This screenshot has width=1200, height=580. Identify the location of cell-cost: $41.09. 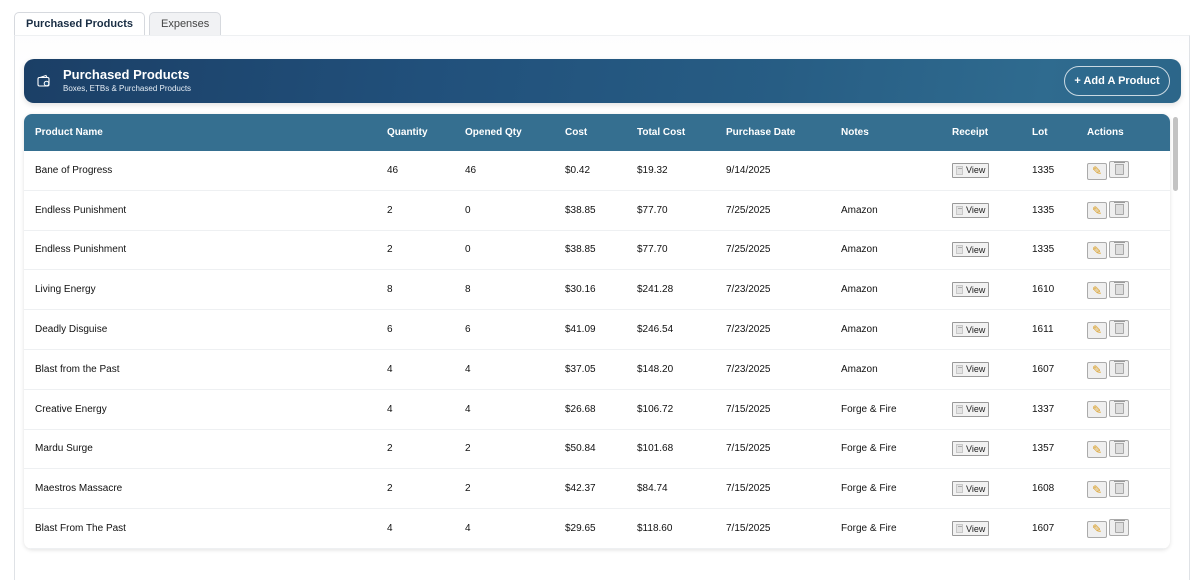
(580, 330).